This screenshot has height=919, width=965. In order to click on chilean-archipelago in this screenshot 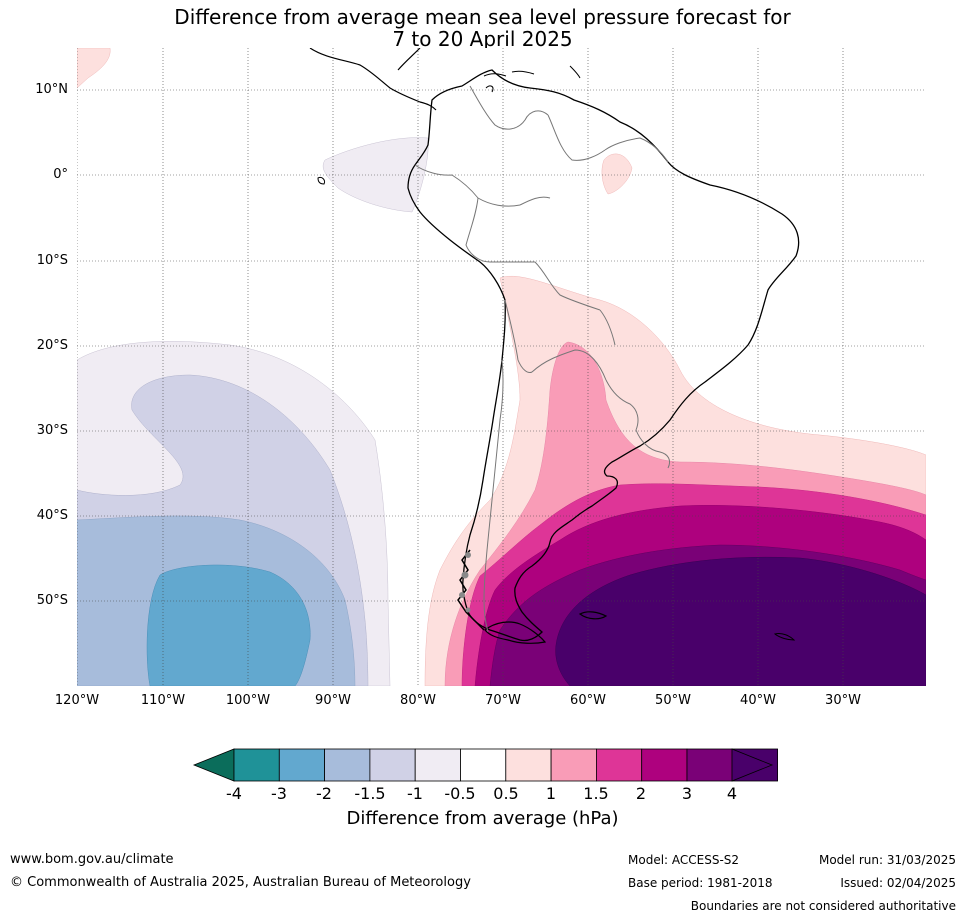, I will do `click(471, 590)`.